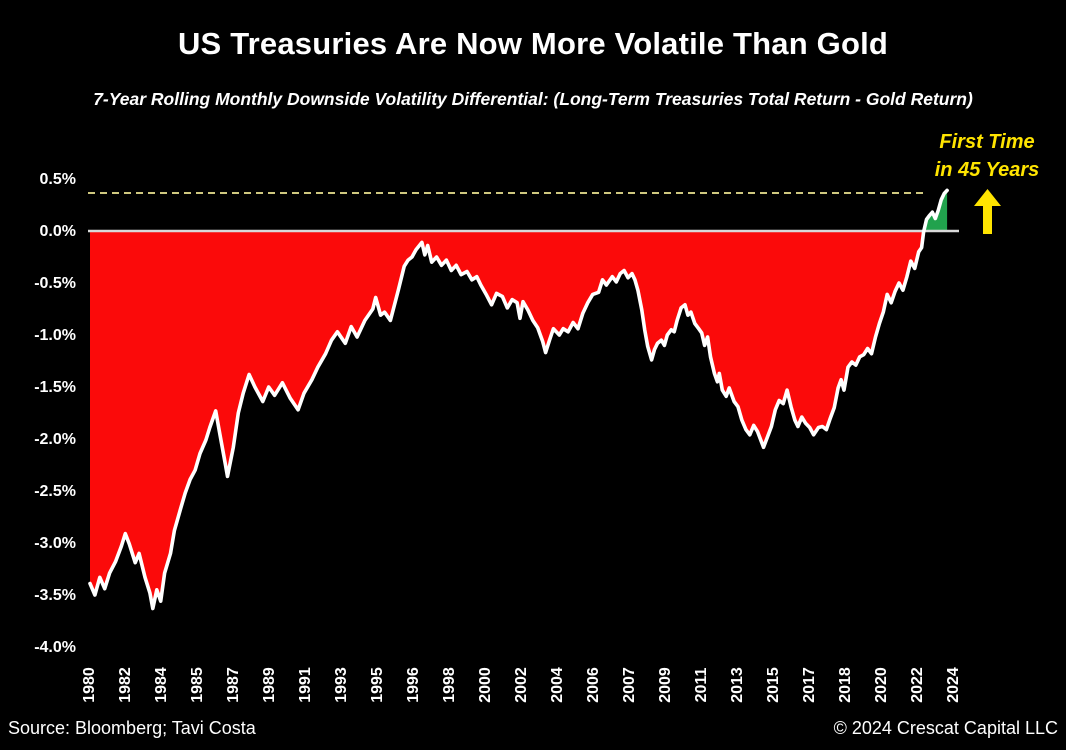 The width and height of the screenshot is (1066, 750). What do you see at coordinates (987, 211) in the screenshot?
I see `up-arrow-icon` at bounding box center [987, 211].